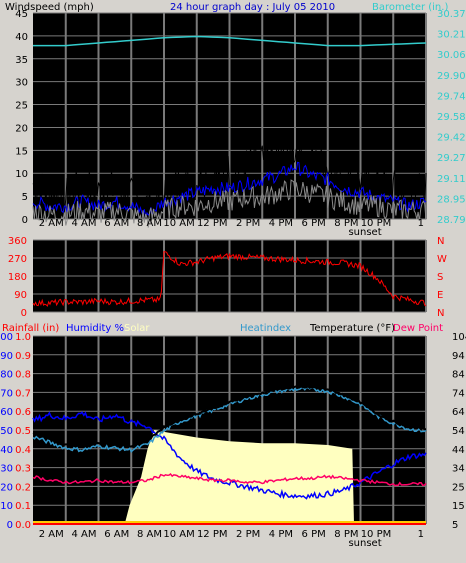 Image resolution: width=466 pixels, height=563 pixels. I want to click on humidity-ytick-7: 70, so click(6, 393).